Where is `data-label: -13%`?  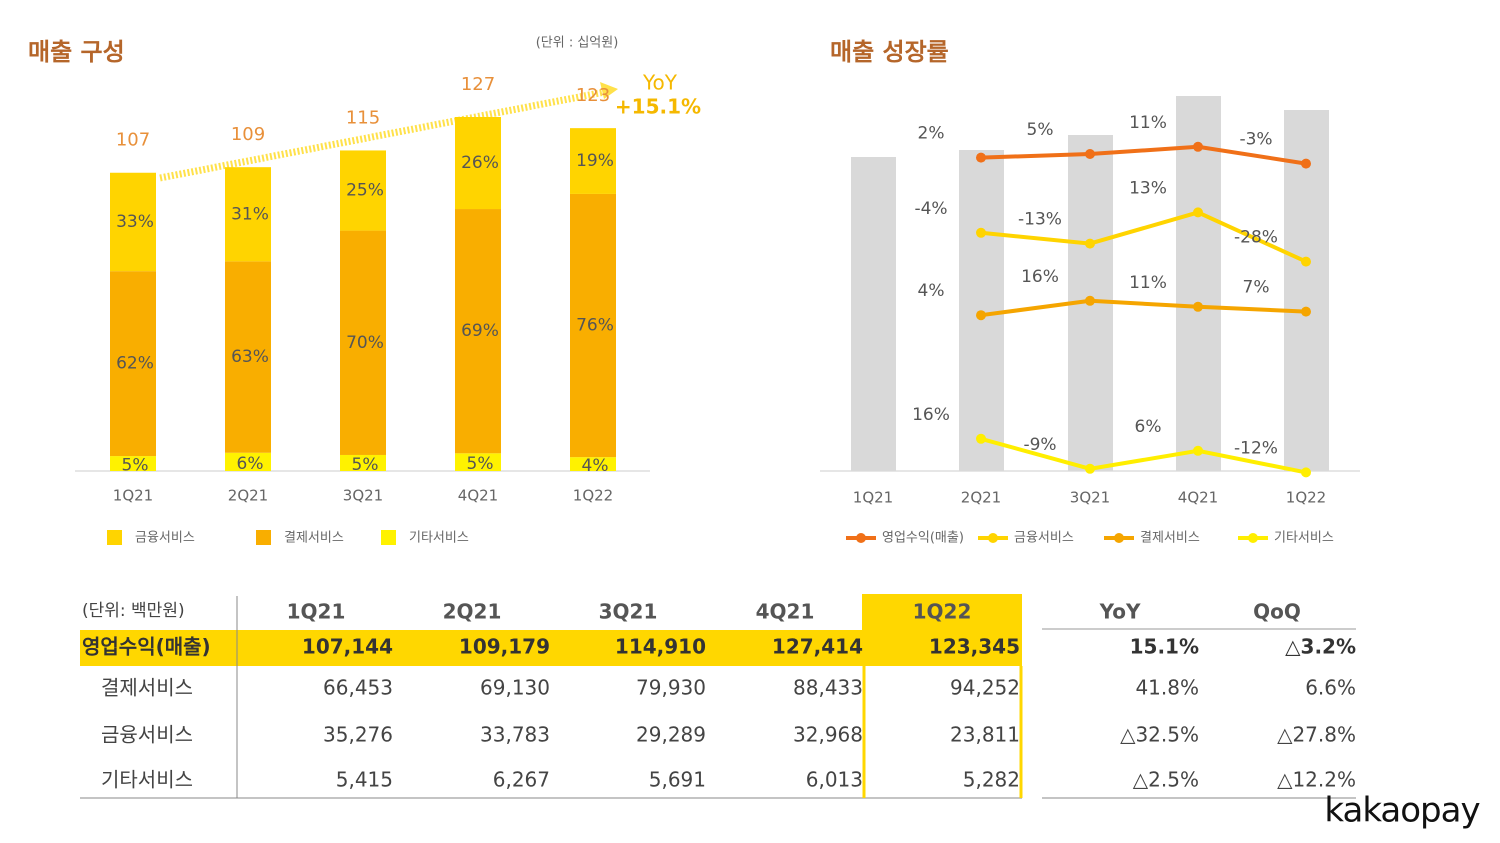 data-label: -13% is located at coordinates (1040, 220).